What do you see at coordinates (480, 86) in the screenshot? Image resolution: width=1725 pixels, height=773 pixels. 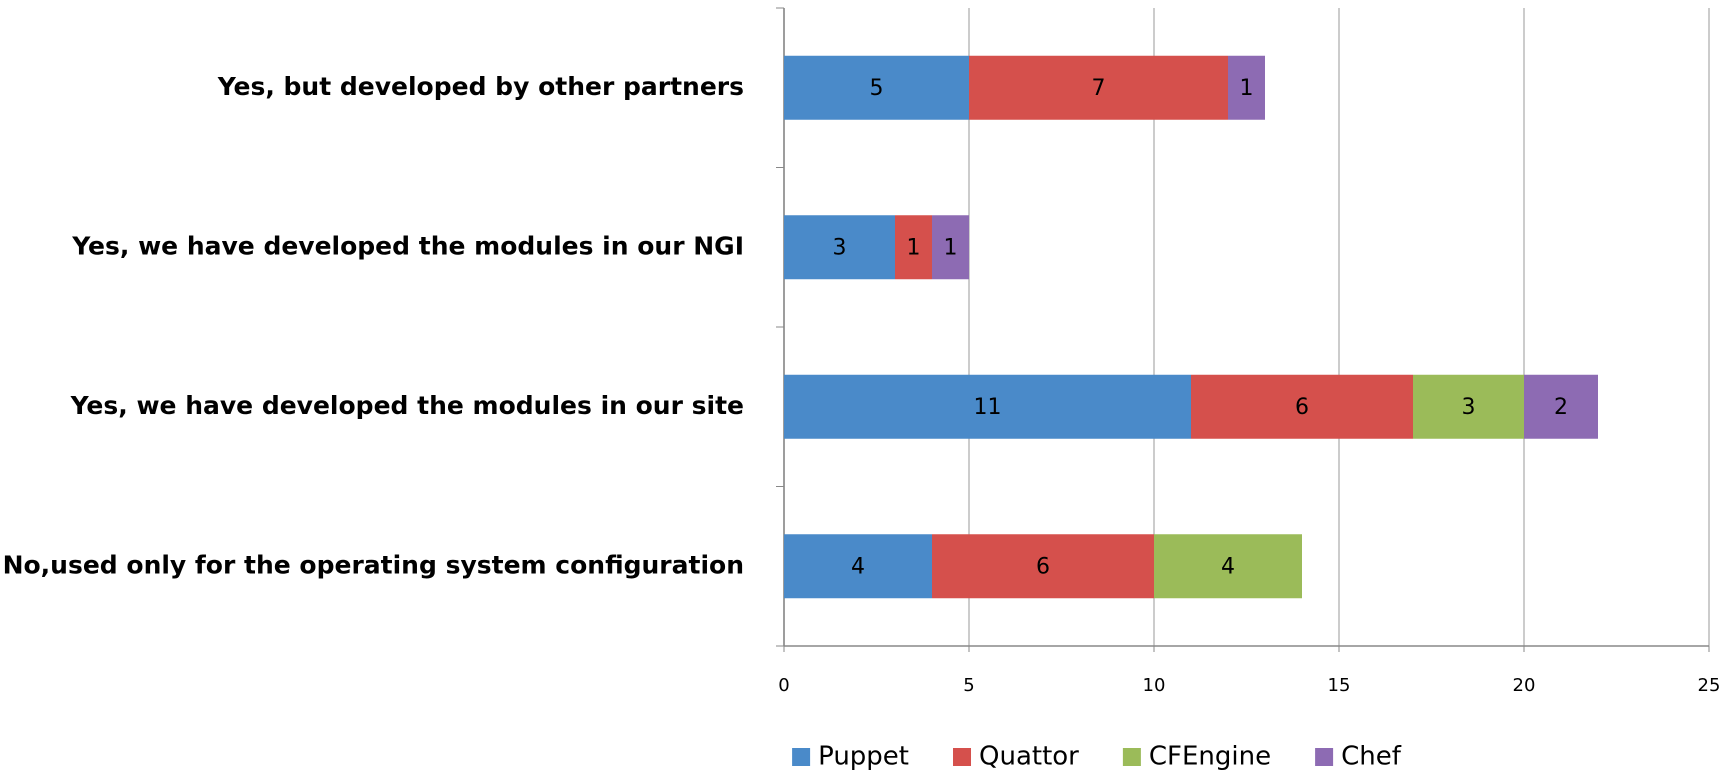 I see `y-tick-label: Yes, but developed by other partners` at bounding box center [480, 86].